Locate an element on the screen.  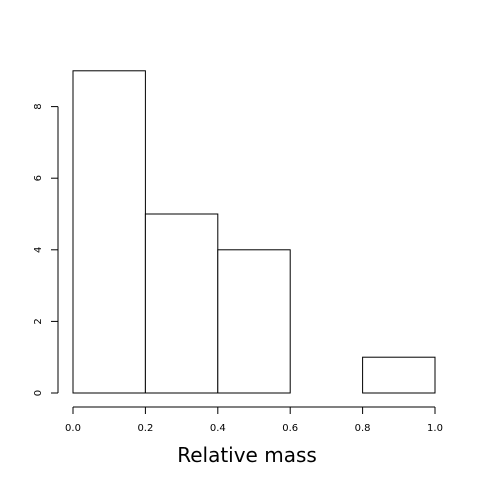
x-axis: 0.0 0.2 0.4 0.6 0.8 1.0 is located at coordinates (254, 420).